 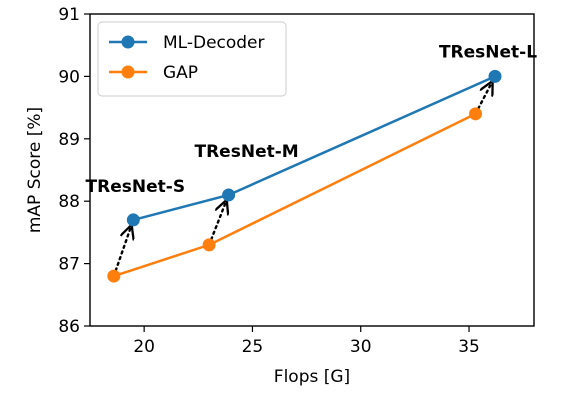 What do you see at coordinates (247, 152) in the screenshot?
I see `annotation-tresnet-m: TResNet-M` at bounding box center [247, 152].